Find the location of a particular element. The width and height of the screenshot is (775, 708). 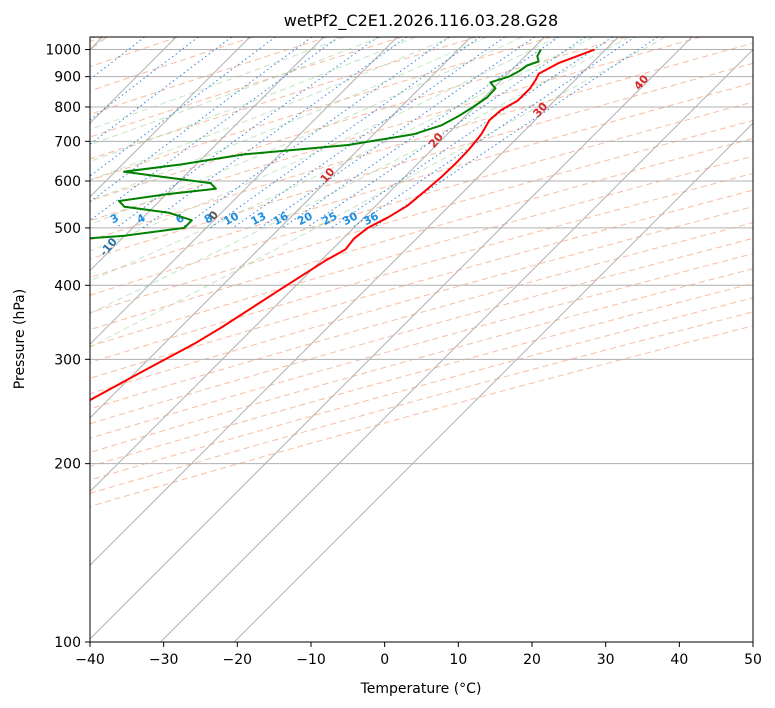

y-tick-label: 100 is located at coordinates (67, 643).